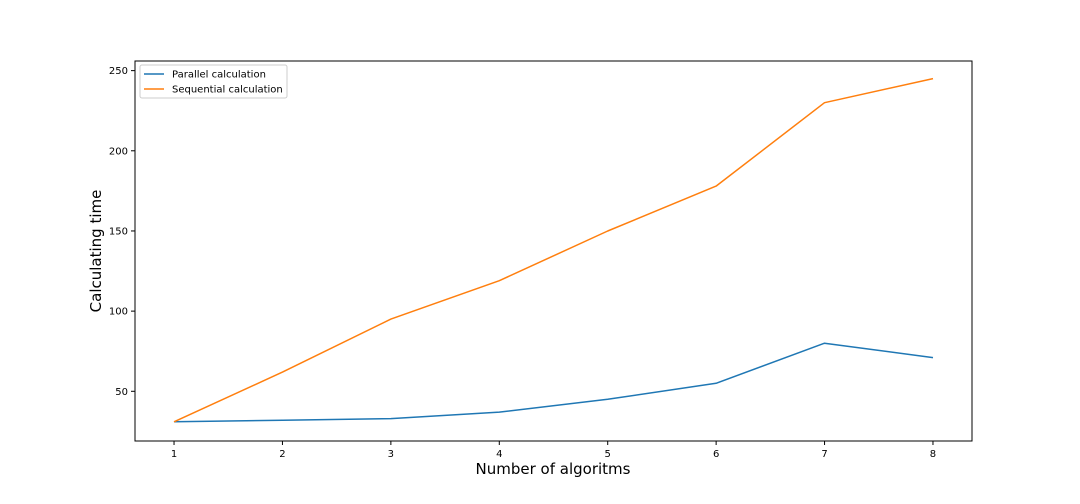 This screenshot has width=1080, height=504. Describe the element at coordinates (227, 90) in the screenshot. I see `legend-label-2: Sequential calculation` at that location.